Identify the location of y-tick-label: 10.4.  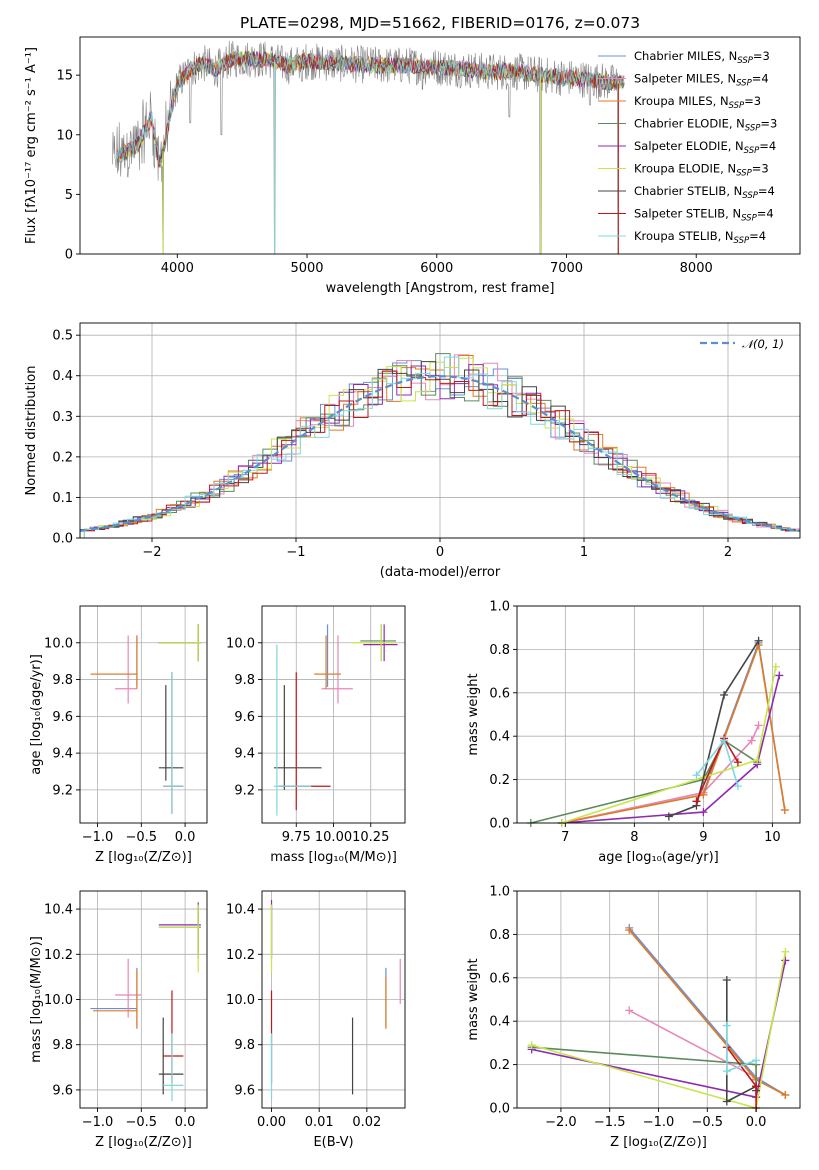
(240, 910).